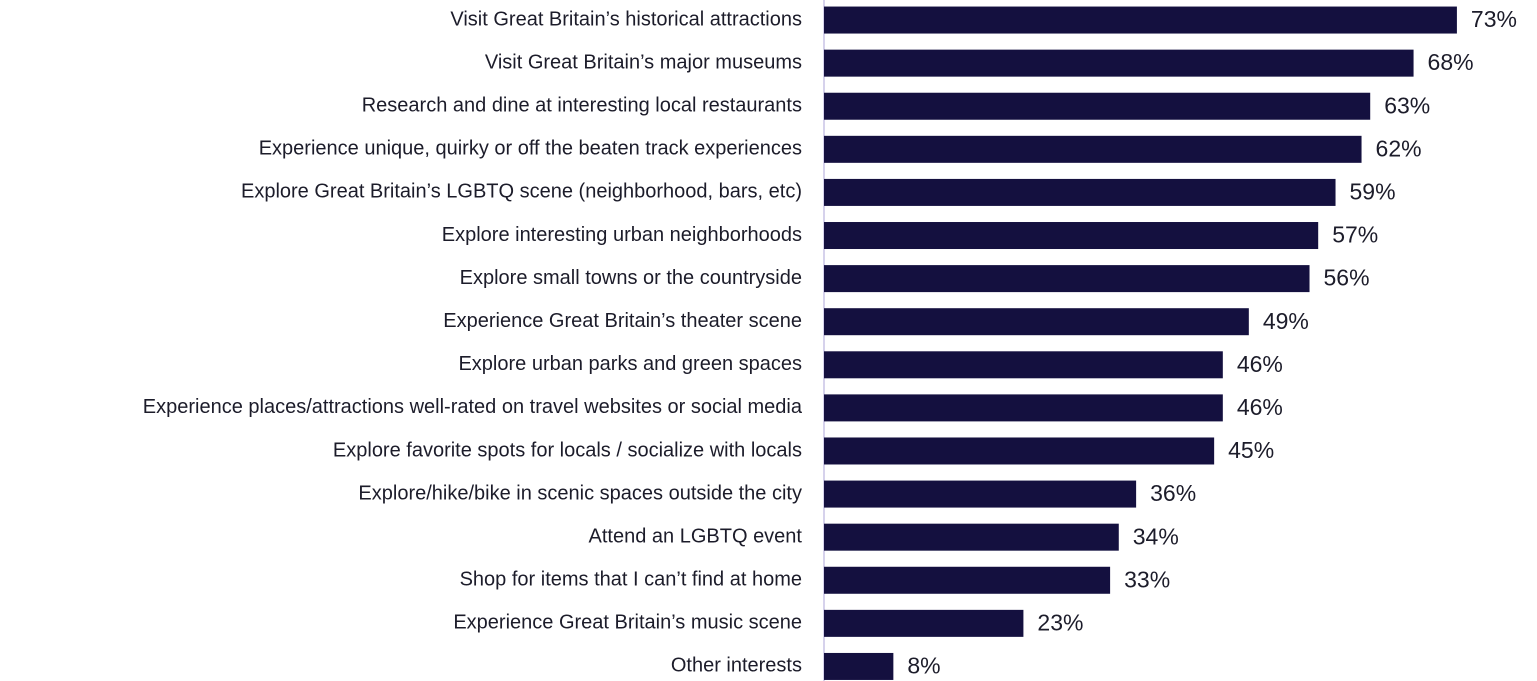 The height and width of the screenshot is (681, 1537). What do you see at coordinates (622, 235) in the screenshot?
I see `category-label: Explore interesting urban neighborhoods` at bounding box center [622, 235].